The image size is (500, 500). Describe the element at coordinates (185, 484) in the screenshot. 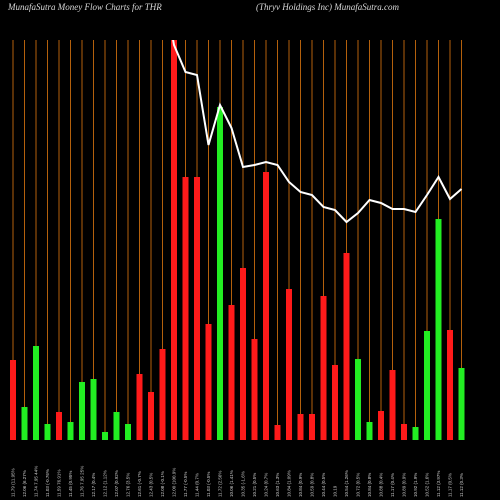

I see `x-tick-label: 11.77 (-0.5%` at that location.